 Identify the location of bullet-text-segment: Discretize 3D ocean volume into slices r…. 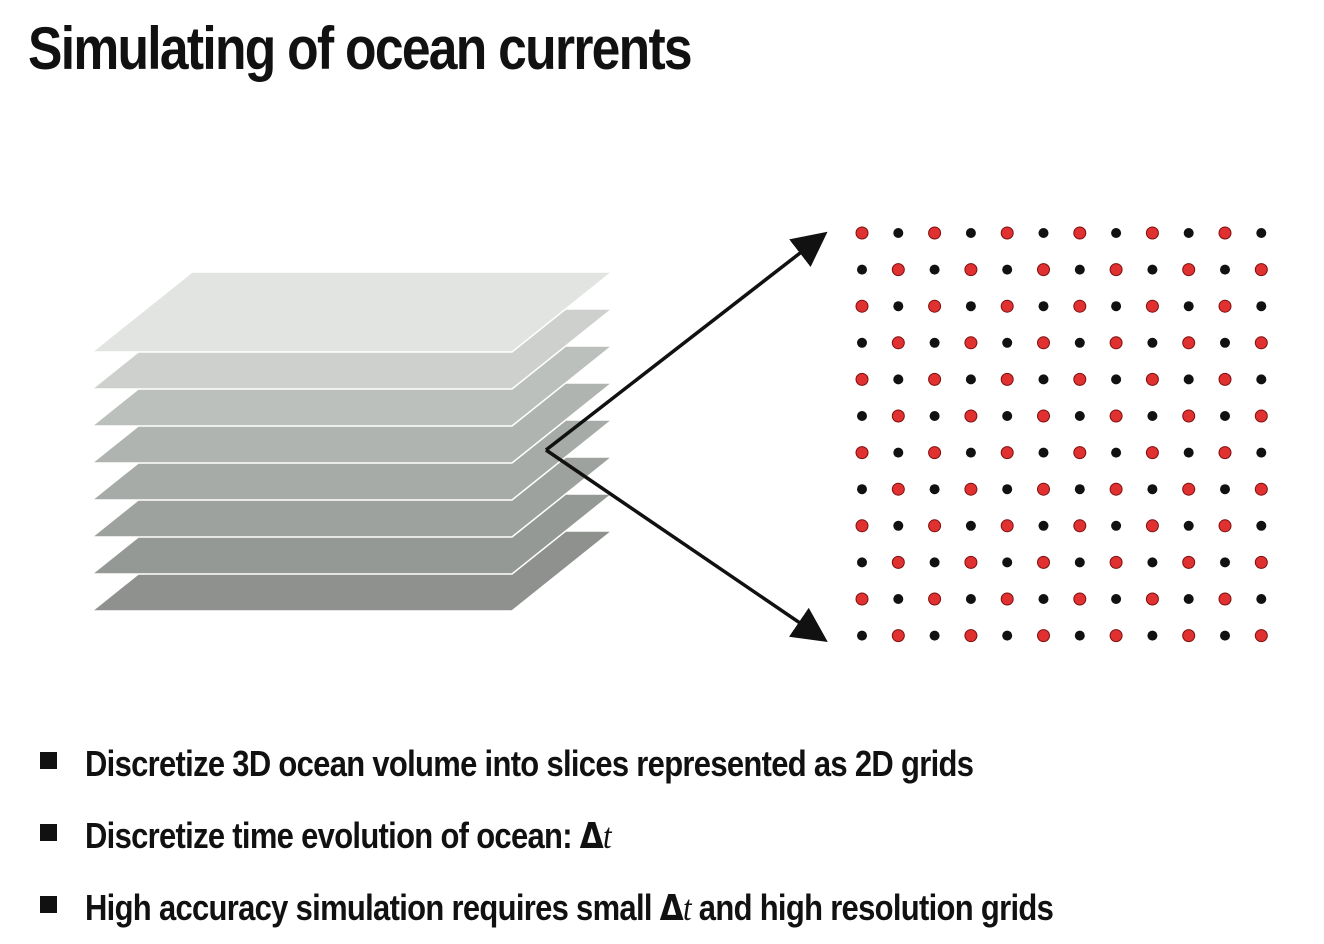
(529, 763).